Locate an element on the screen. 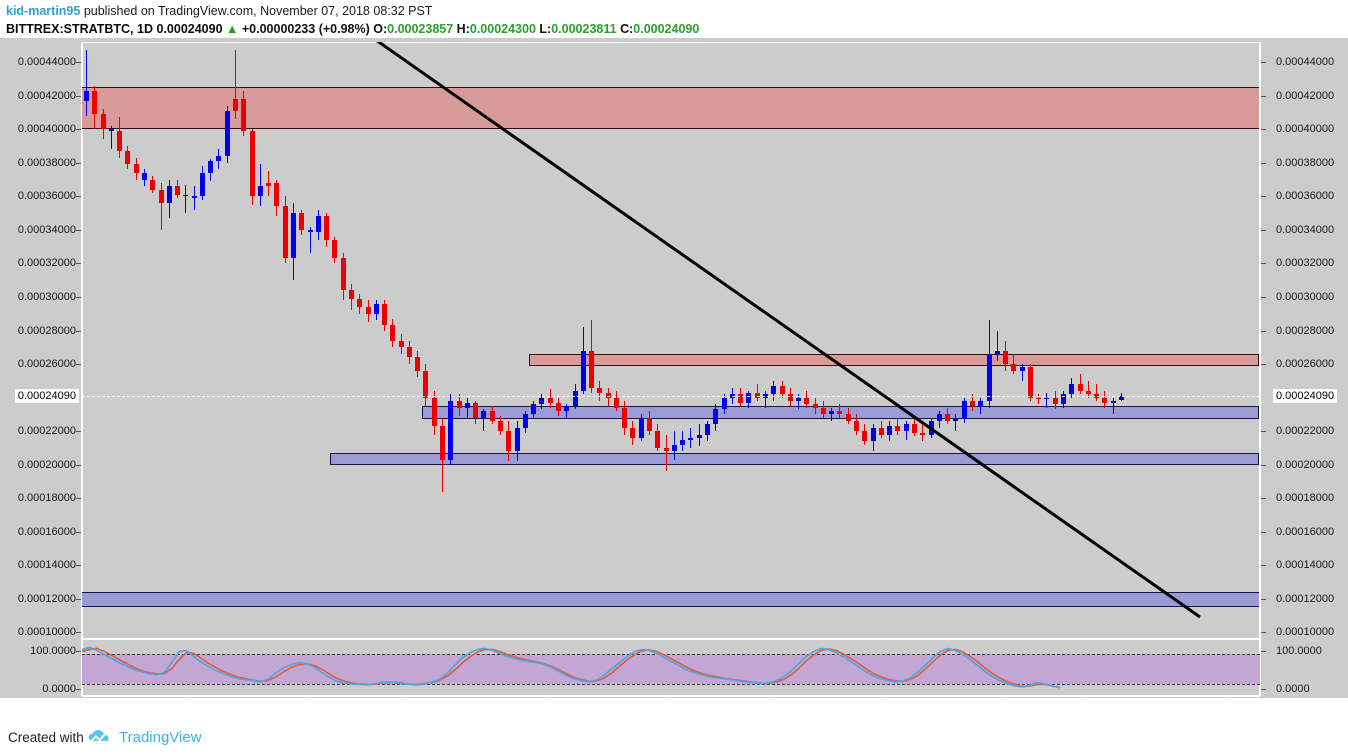 This screenshot has height=756, width=1348. zone-support-deep is located at coordinates (670, 600).